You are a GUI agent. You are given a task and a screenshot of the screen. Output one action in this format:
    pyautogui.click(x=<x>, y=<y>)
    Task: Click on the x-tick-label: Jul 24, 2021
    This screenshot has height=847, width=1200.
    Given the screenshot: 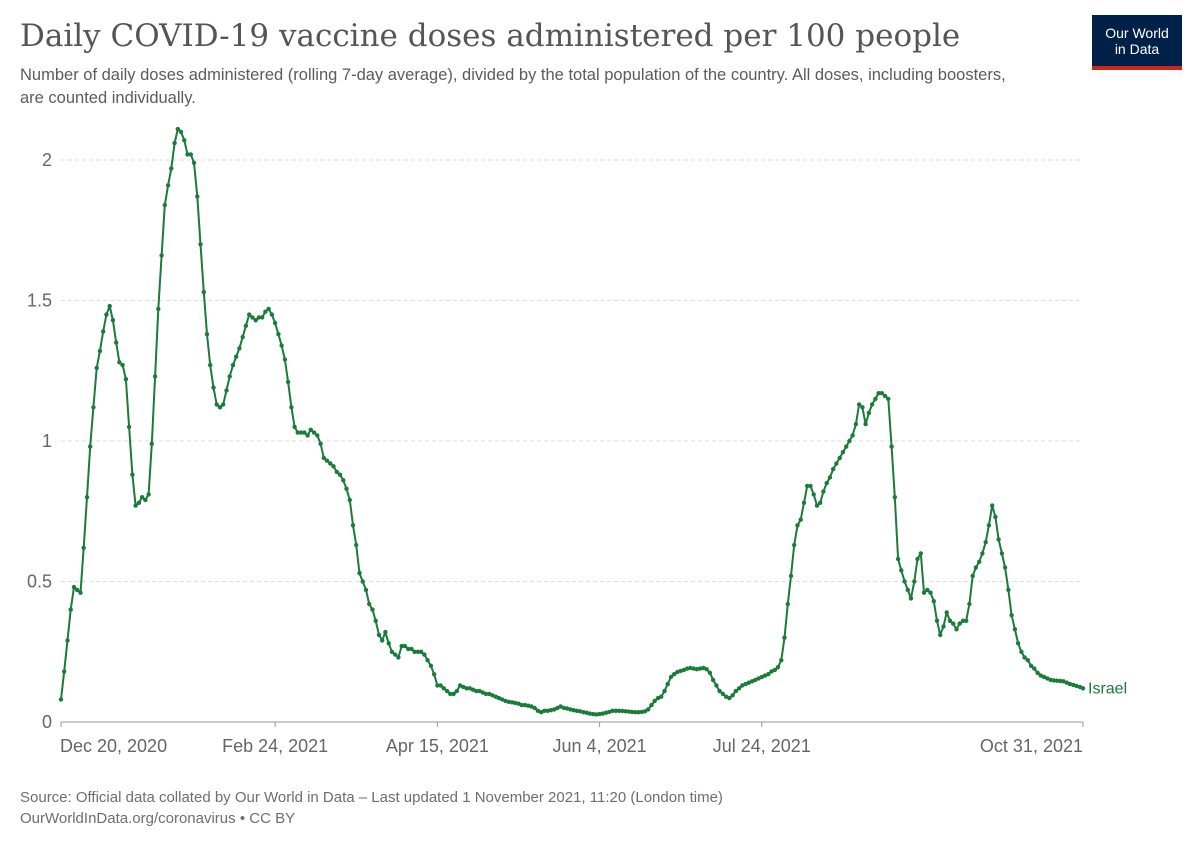 What is the action you would take?
    pyautogui.click(x=762, y=746)
    